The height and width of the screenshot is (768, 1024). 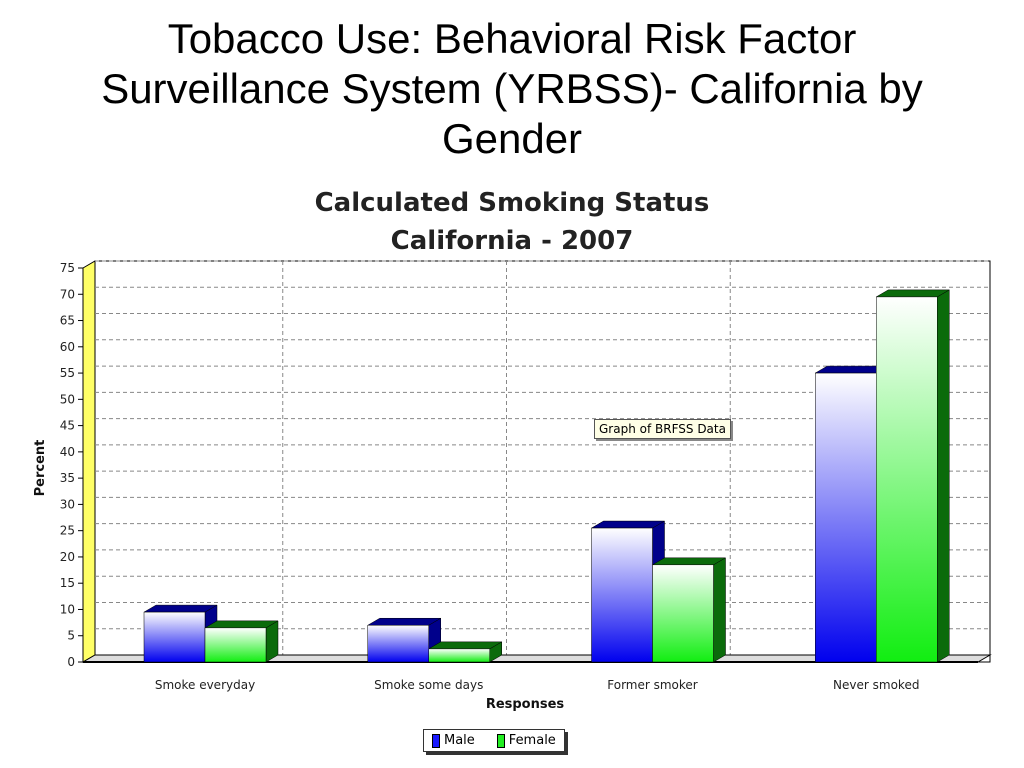 What do you see at coordinates (67, 609) in the screenshot?
I see `y-tick-label: 10` at bounding box center [67, 609].